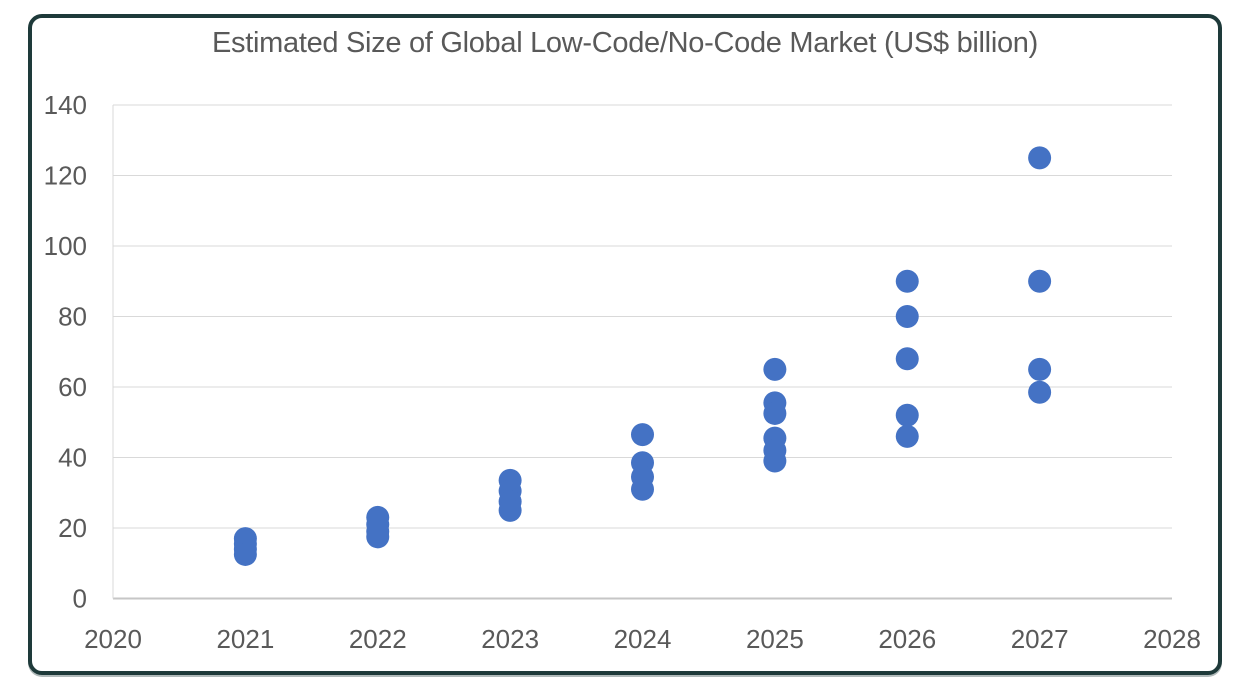 The image size is (1251, 699). What do you see at coordinates (775, 639) in the screenshot?
I see `x-tick-label: 2025` at bounding box center [775, 639].